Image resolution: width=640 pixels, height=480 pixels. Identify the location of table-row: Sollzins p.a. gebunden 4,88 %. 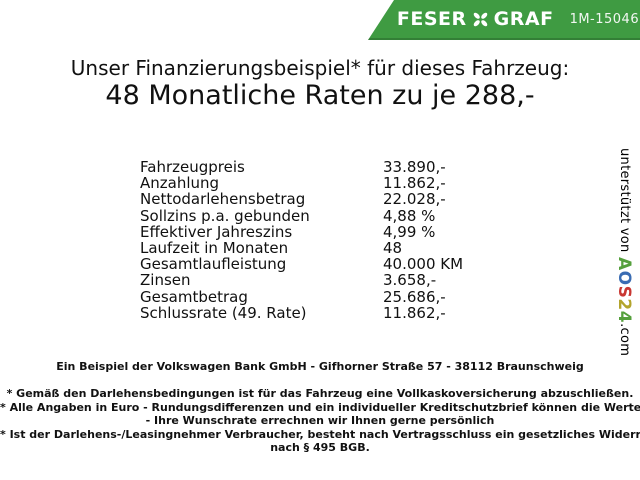
(301, 215).